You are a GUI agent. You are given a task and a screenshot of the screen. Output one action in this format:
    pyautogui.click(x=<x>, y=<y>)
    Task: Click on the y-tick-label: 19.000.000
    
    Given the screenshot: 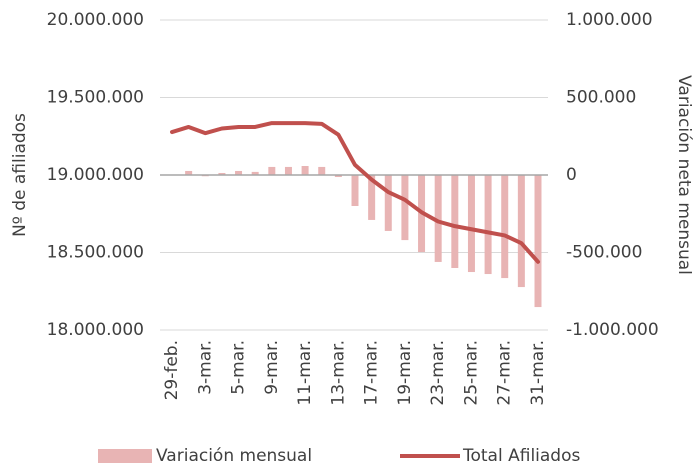 What is the action you would take?
    pyautogui.click(x=95, y=175)
    